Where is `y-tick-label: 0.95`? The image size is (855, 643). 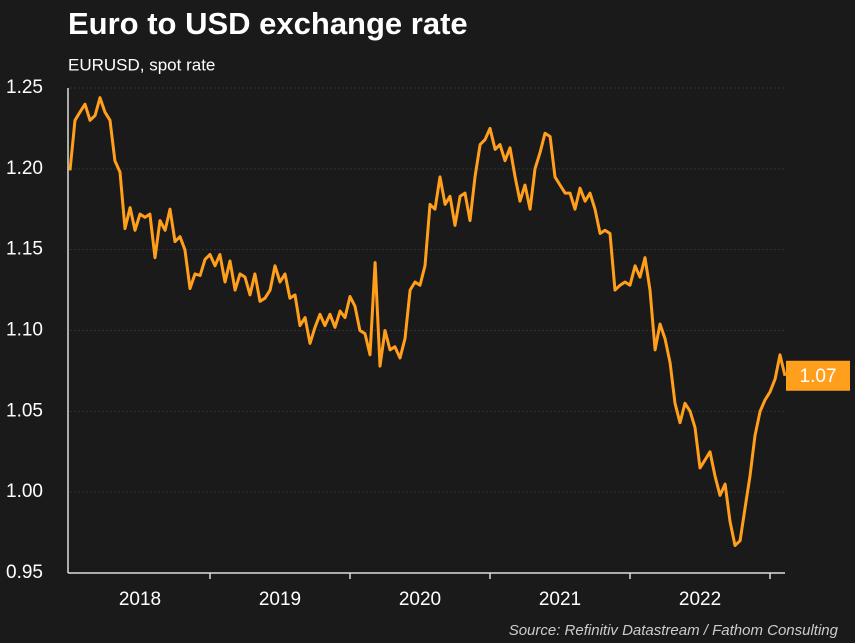
y-tick-label: 0.95 is located at coordinates (24, 572).